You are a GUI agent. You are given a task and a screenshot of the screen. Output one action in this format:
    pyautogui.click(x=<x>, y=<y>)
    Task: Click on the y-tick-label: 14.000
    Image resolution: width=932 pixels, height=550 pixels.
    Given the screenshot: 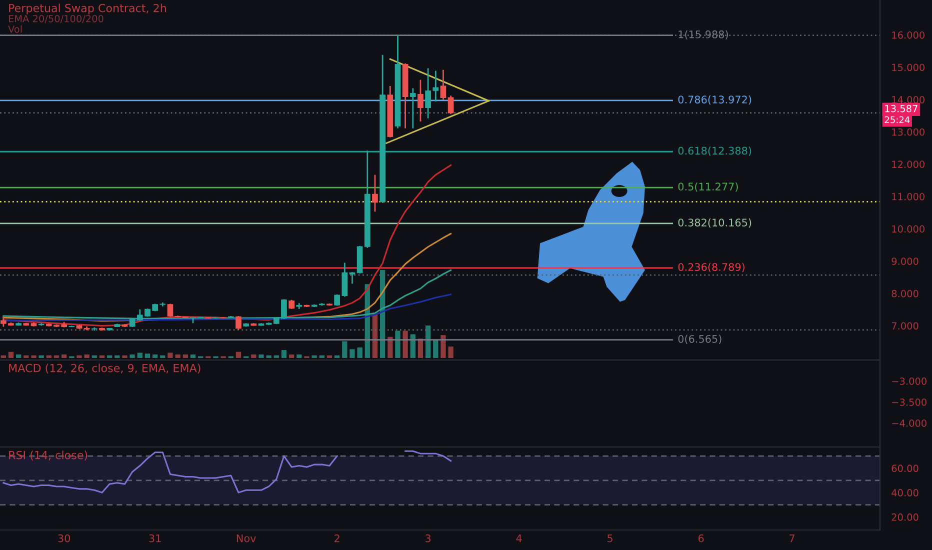 What is the action you would take?
    pyautogui.click(x=908, y=100)
    